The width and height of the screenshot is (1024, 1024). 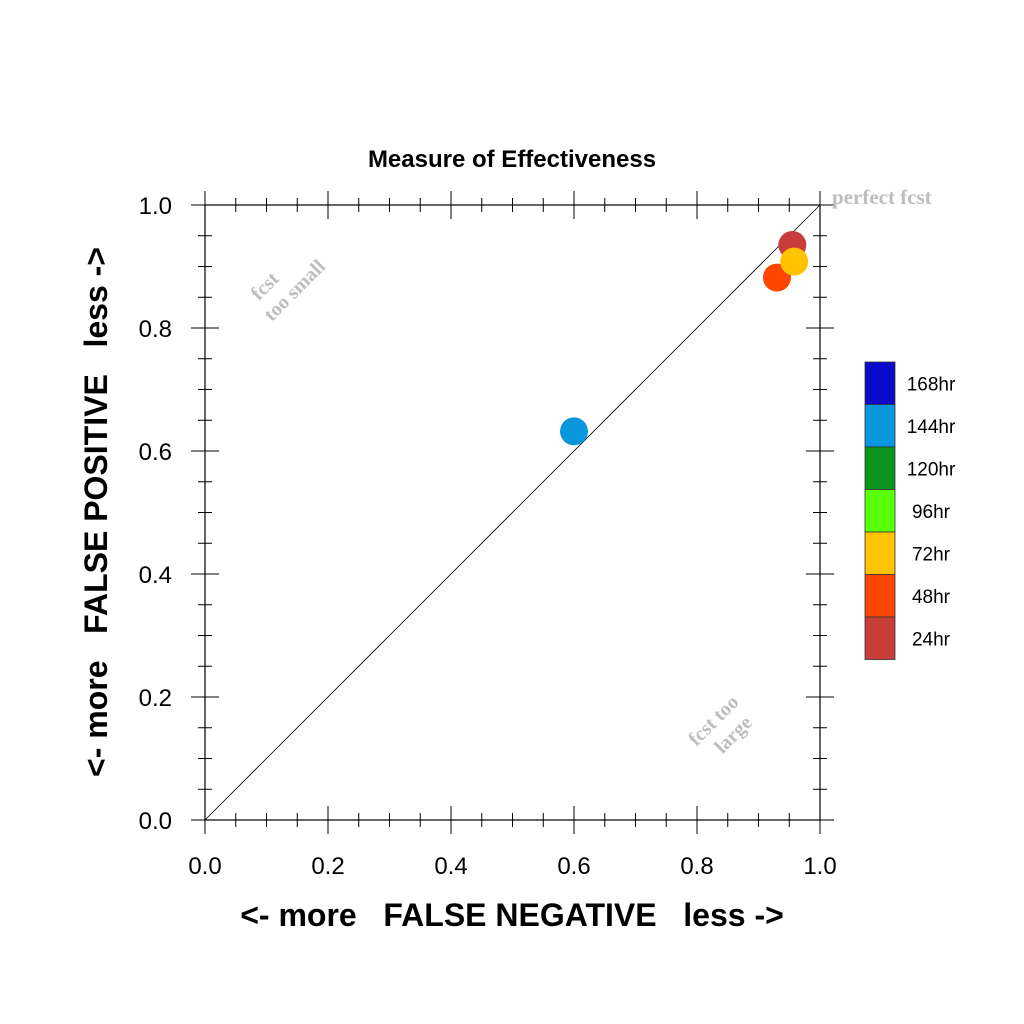 I want to click on legend-label-72hr: 72hr, so click(x=931, y=554).